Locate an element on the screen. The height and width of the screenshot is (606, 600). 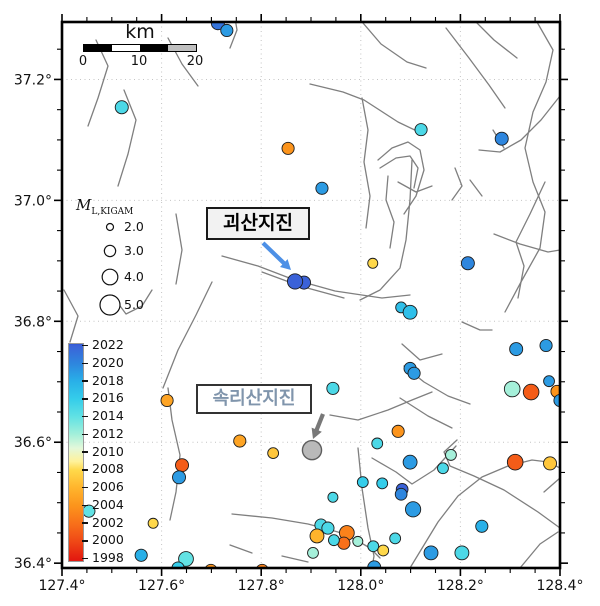
magnitude-symbol: M is located at coordinates (84, 205).